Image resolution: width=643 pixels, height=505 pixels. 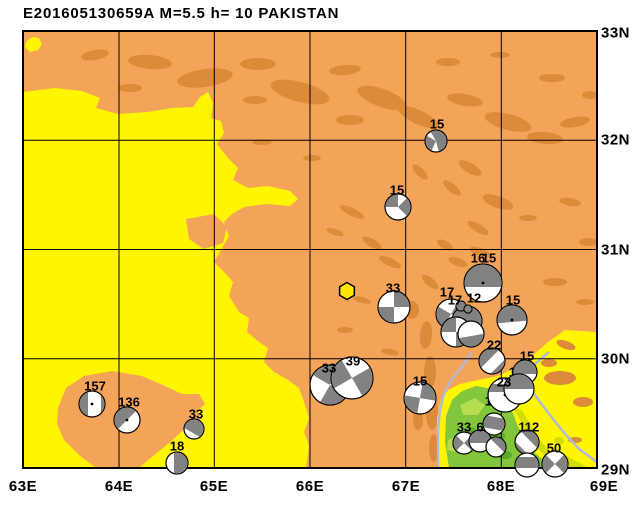 What do you see at coordinates (478, 258) in the screenshot?
I see `depth-label: 16` at bounding box center [478, 258].